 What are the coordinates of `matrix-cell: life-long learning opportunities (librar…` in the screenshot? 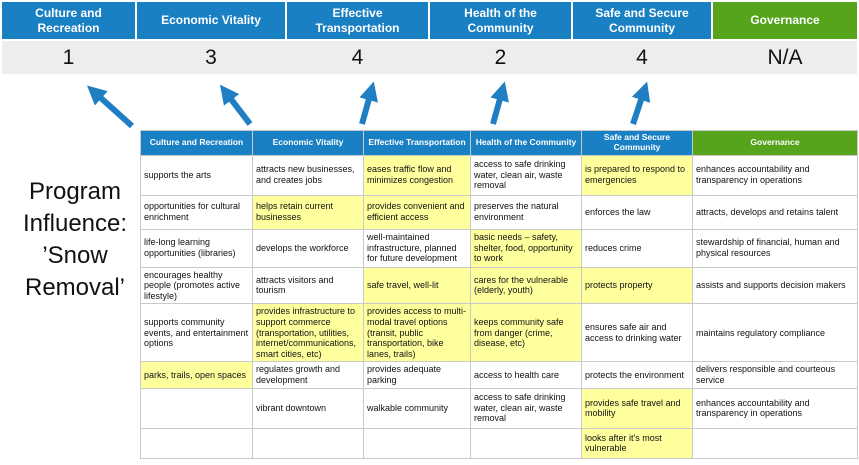 It's located at (196, 248).